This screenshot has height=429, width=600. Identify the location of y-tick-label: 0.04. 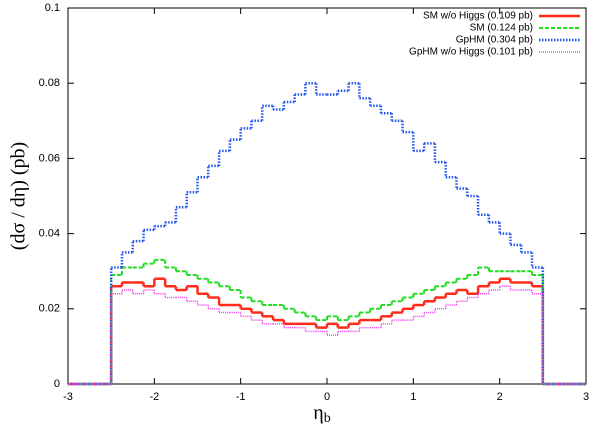
(49, 234).